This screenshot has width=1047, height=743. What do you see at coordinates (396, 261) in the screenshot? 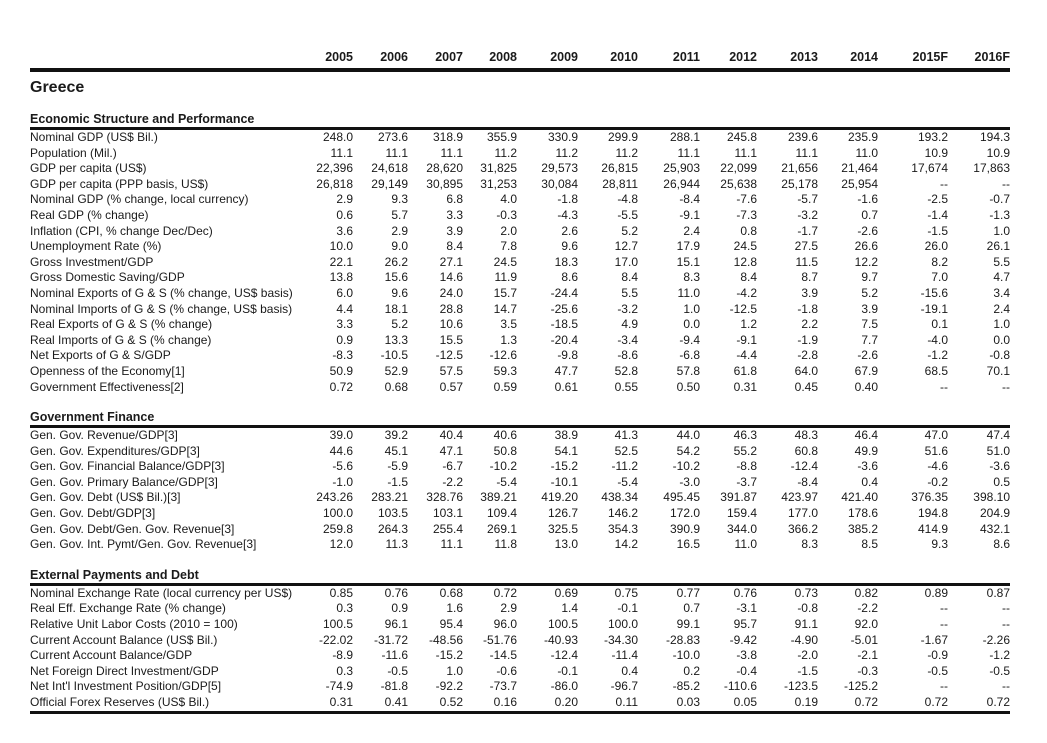
I see `value-cell: 26.2` at bounding box center [396, 261].